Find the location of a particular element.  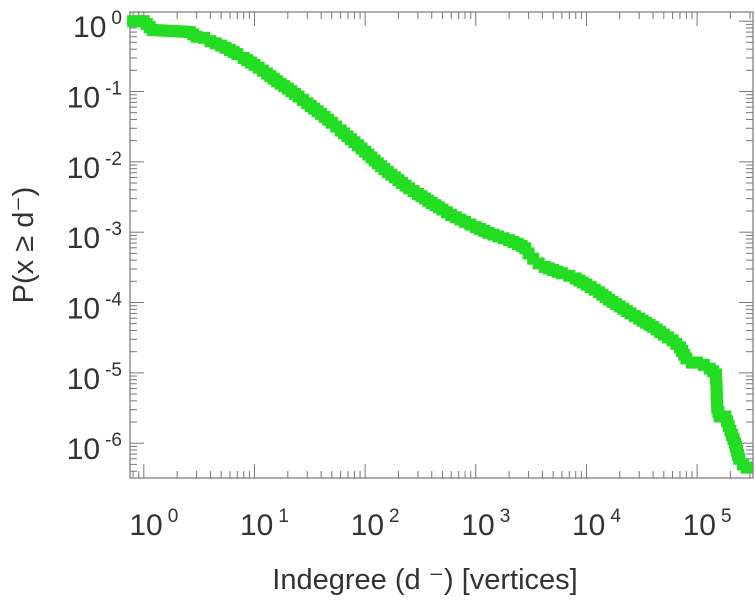

x-tick-labels: 10 0 10 1 10 2 10 3 10 4 10 5 is located at coordinates (430, 524).